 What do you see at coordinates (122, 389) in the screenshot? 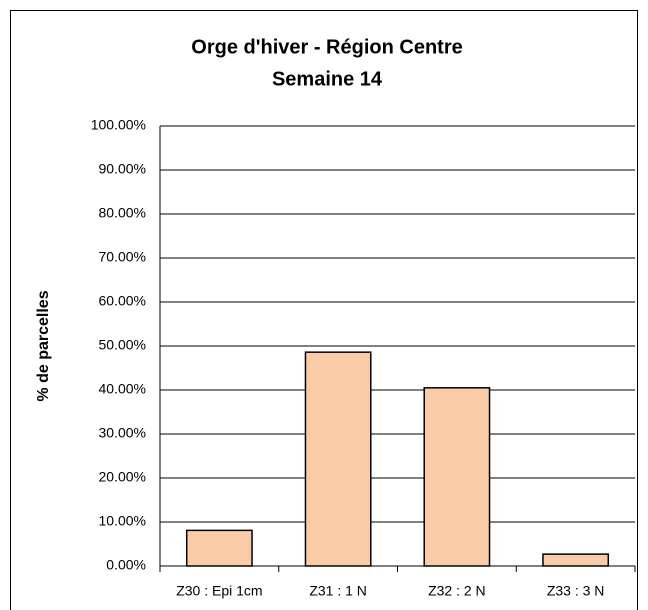
I see `y-tick-label: 40.00%` at bounding box center [122, 389].